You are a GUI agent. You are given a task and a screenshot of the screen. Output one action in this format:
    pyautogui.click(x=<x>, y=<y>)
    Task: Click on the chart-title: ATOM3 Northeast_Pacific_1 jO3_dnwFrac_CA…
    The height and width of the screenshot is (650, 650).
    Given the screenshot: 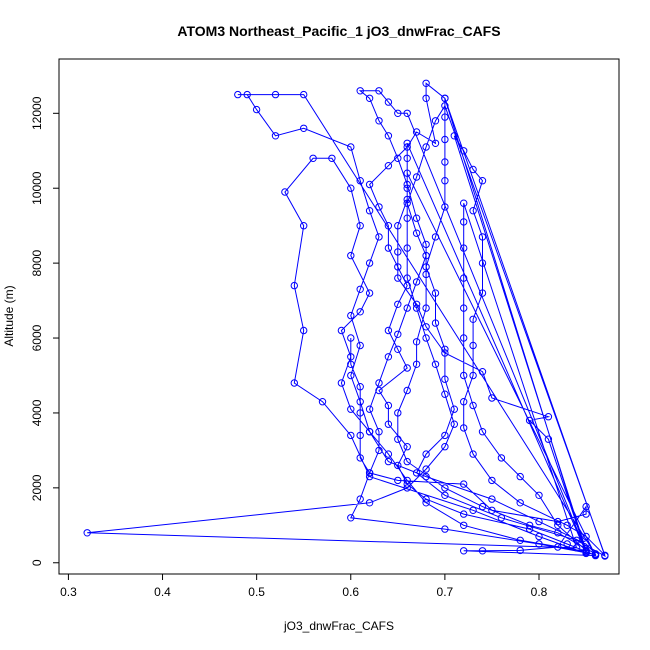 What is the action you would take?
    pyautogui.click(x=338, y=31)
    